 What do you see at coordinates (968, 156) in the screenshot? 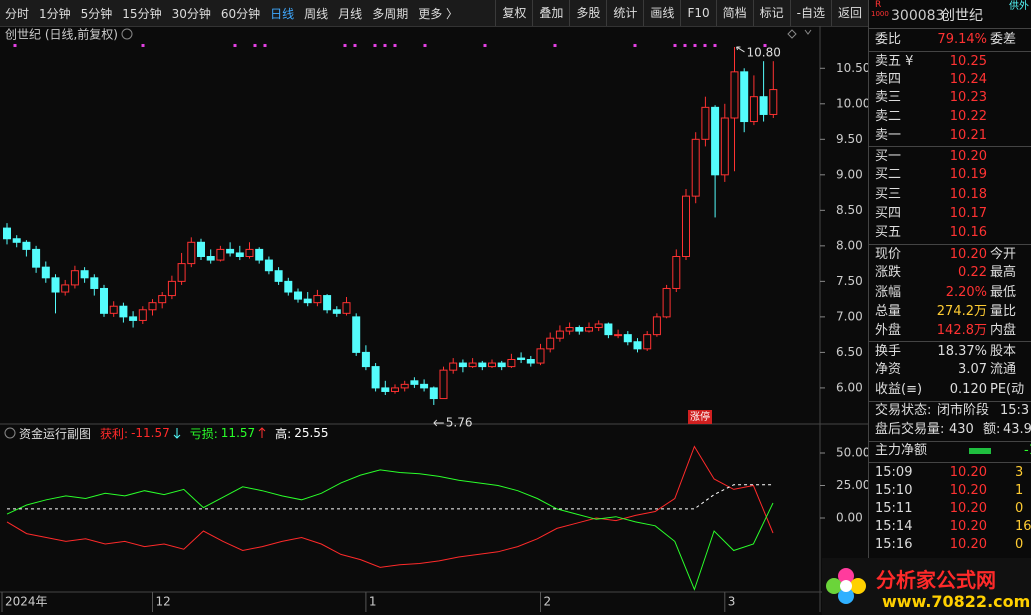
I see `bid-price: 10.20` at bounding box center [968, 156].